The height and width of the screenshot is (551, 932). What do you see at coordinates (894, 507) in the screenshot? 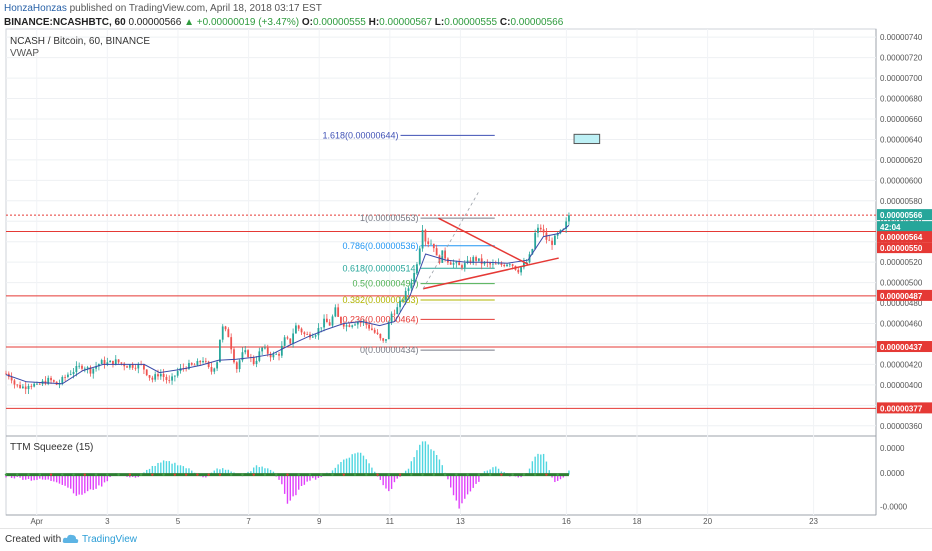
I see `squeeze-tick-label: -0.0000` at bounding box center [894, 507].